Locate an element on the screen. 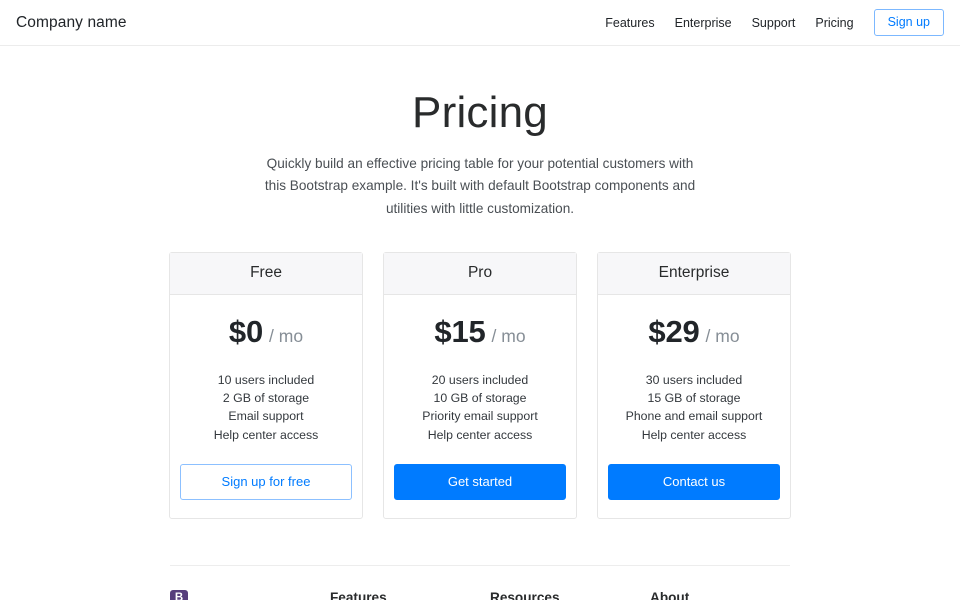 This screenshot has height=600, width=960. price-line: $15 / mo is located at coordinates (479, 332).